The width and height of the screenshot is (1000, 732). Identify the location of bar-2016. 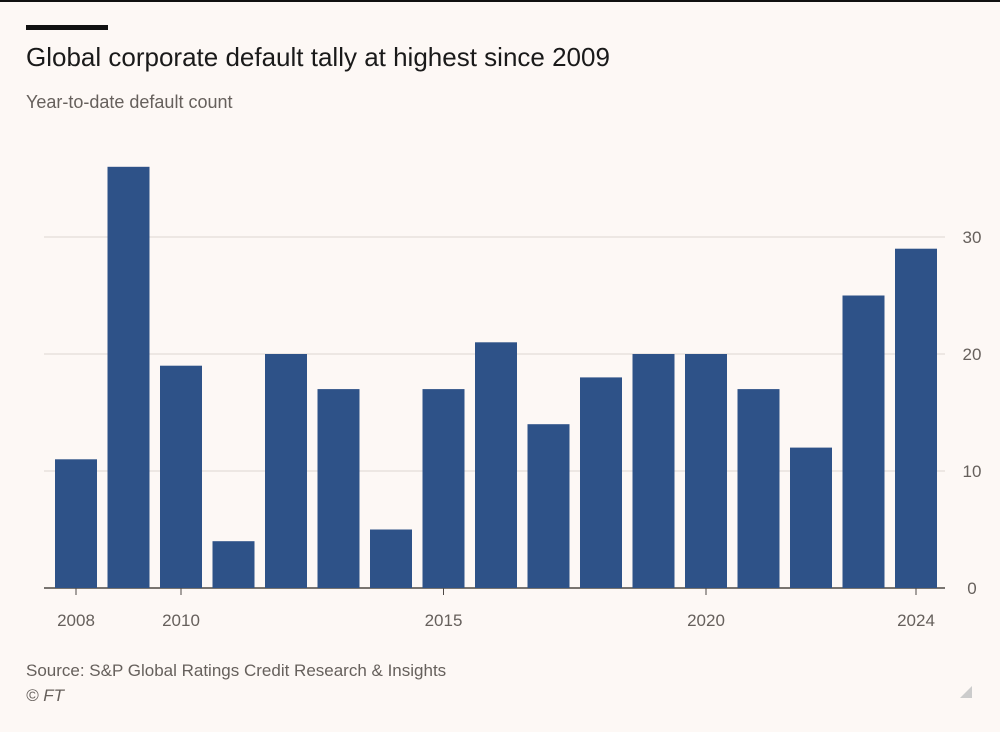
(496, 465).